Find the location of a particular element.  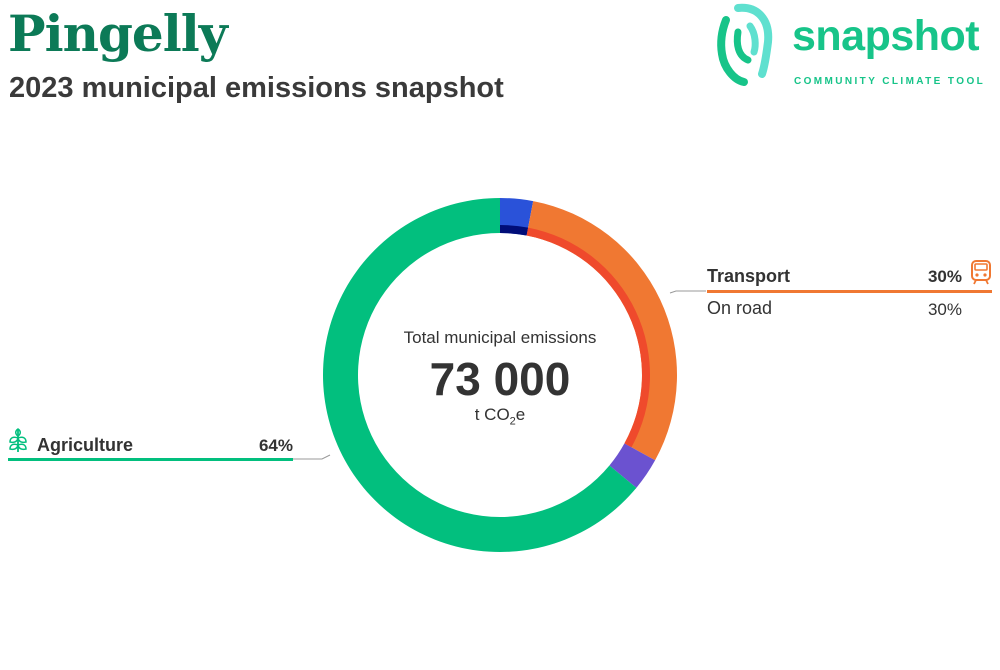

logo-tagline: COMMUNITY CLIMATE TOOL is located at coordinates (890, 81).